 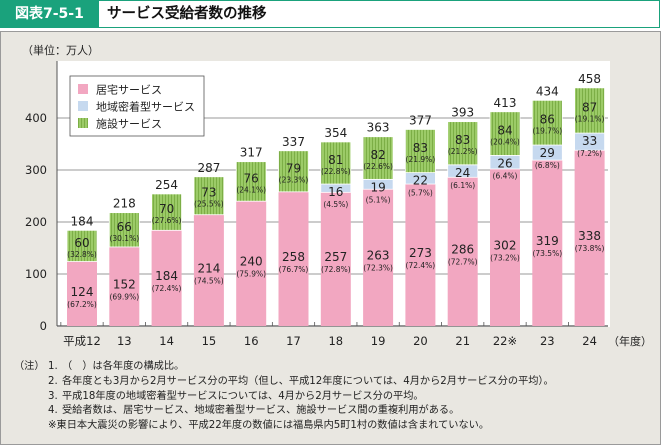 I want to click on data-label-facility-share: (30.1%), so click(x=124, y=238).